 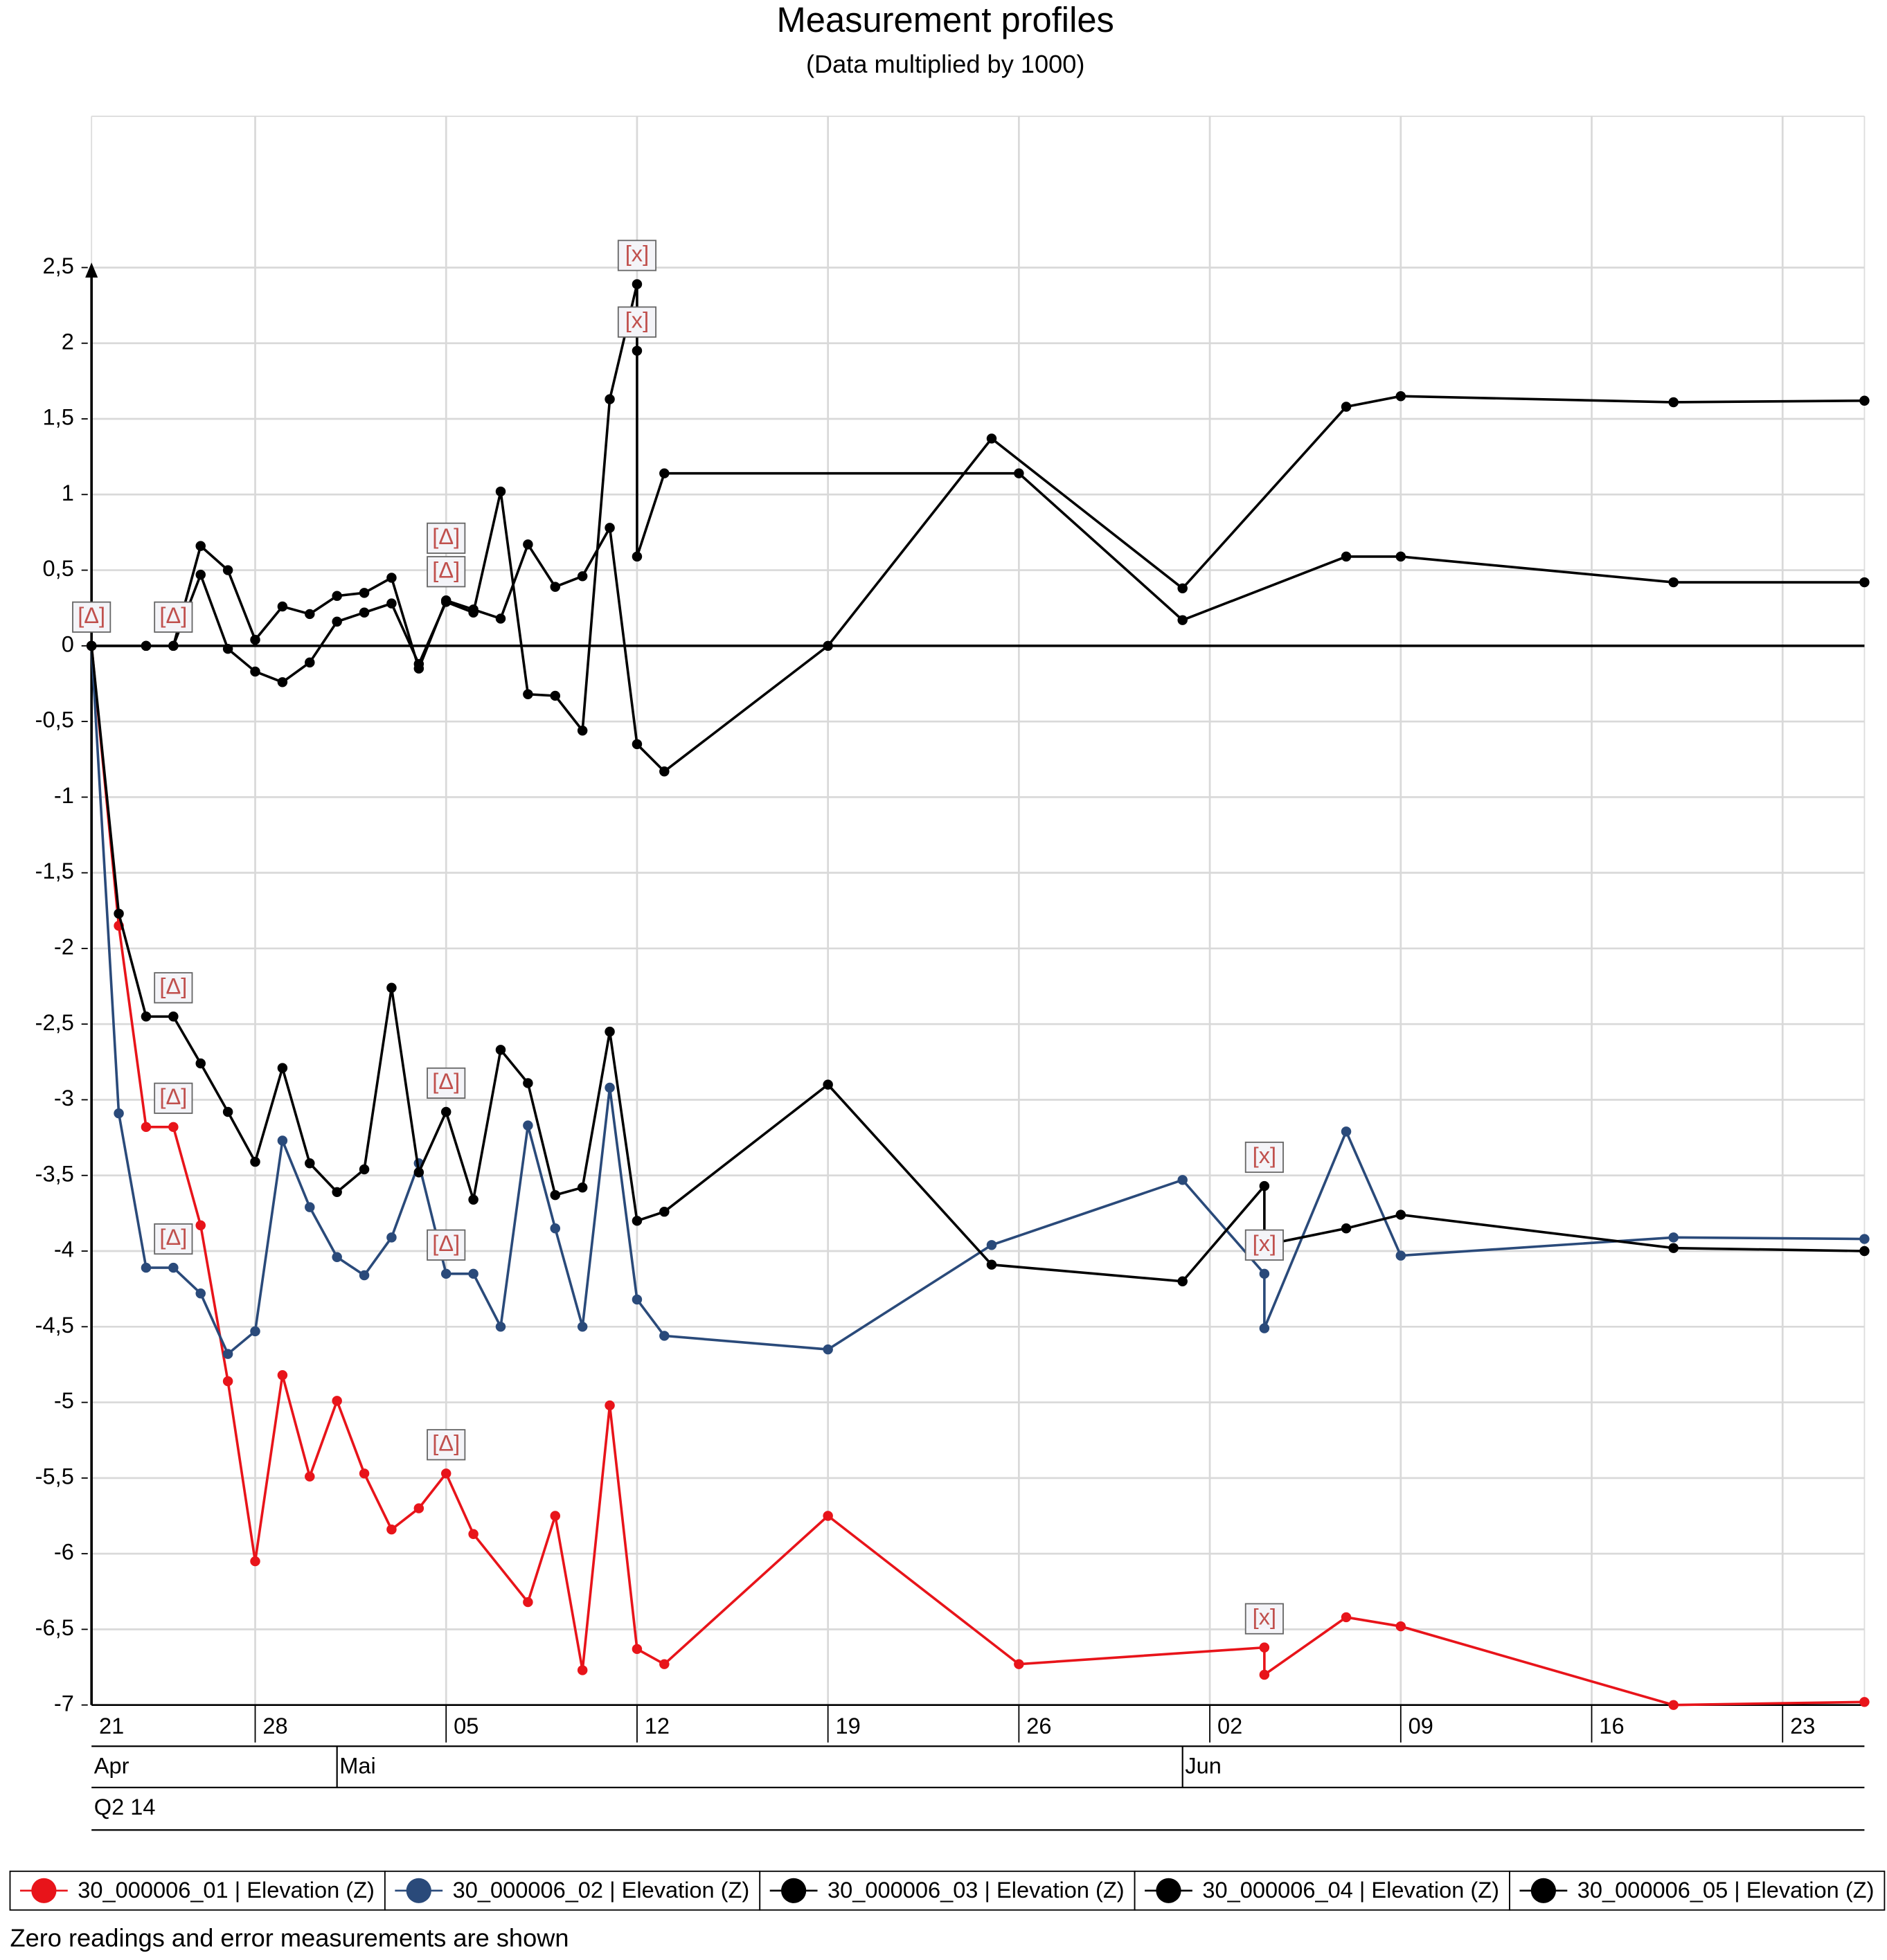 What do you see at coordinates (945, 64) in the screenshot?
I see `chart-subtitle: (Data multiplied by 1000)` at bounding box center [945, 64].